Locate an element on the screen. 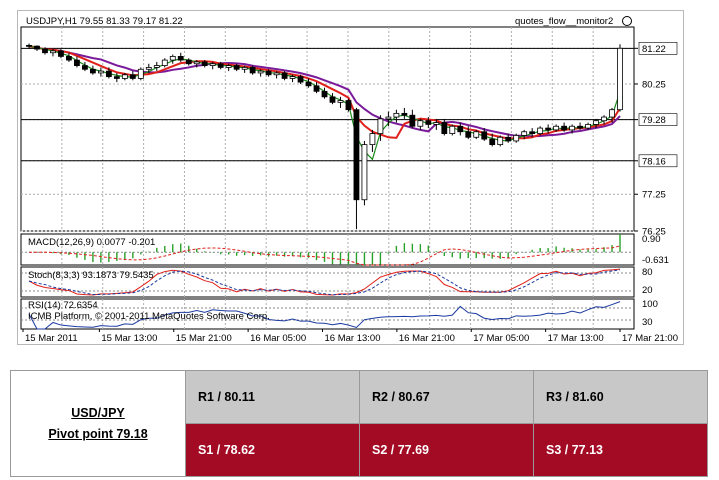 This screenshot has height=480, width=719. time-tick-label: 16 Mar 05:00 is located at coordinates (278, 338).